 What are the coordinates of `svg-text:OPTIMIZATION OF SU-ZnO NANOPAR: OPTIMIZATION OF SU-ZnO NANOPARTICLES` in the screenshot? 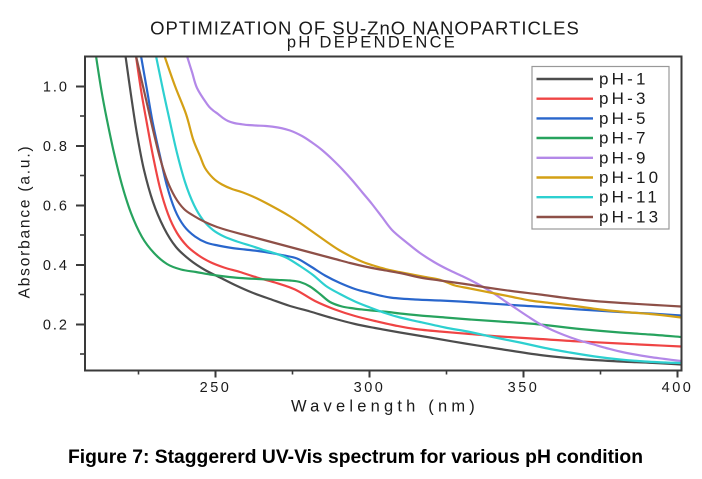 It's located at (365, 28).